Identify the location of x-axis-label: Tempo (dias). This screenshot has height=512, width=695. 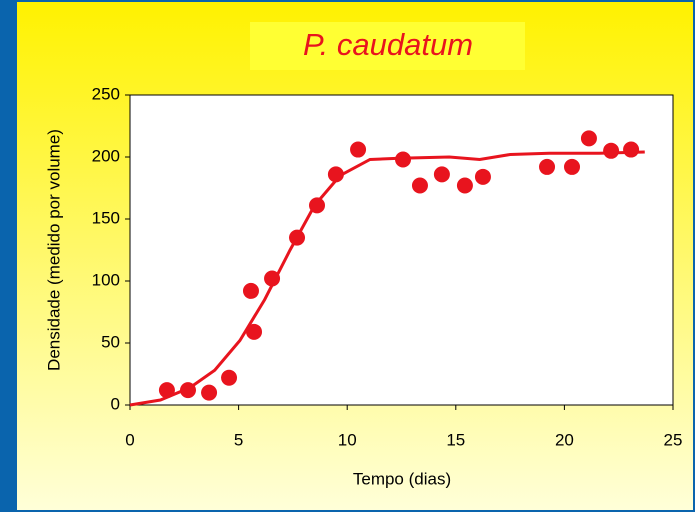
(402, 478).